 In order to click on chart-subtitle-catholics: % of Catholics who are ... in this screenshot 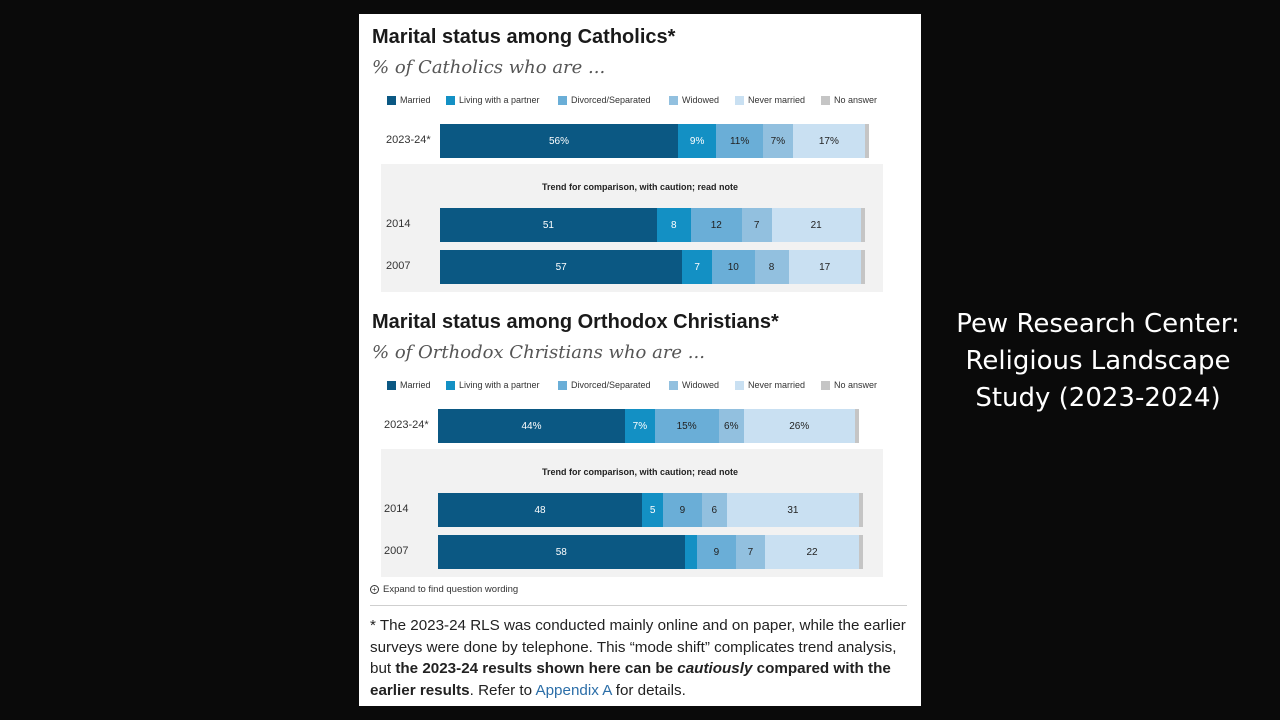, I will do `click(489, 67)`.